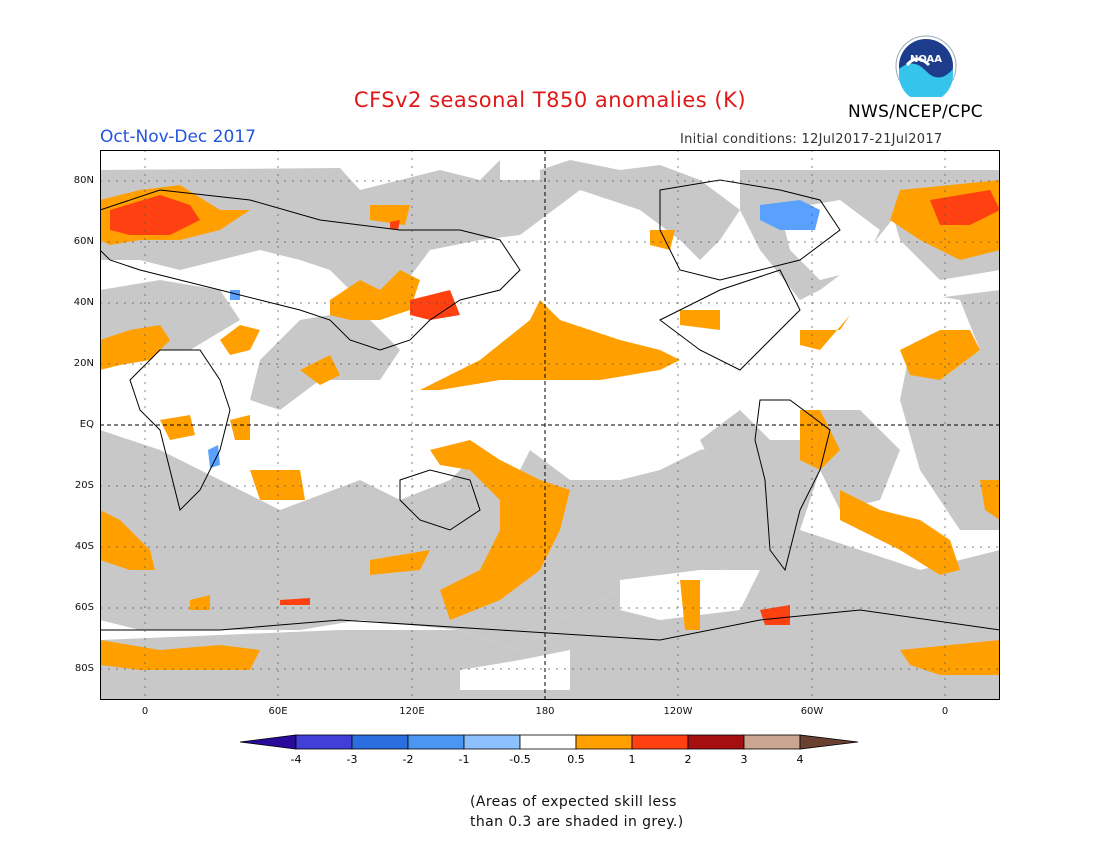  Describe the element at coordinates (545, 711) in the screenshot. I see `lon-label-180: 180` at that location.